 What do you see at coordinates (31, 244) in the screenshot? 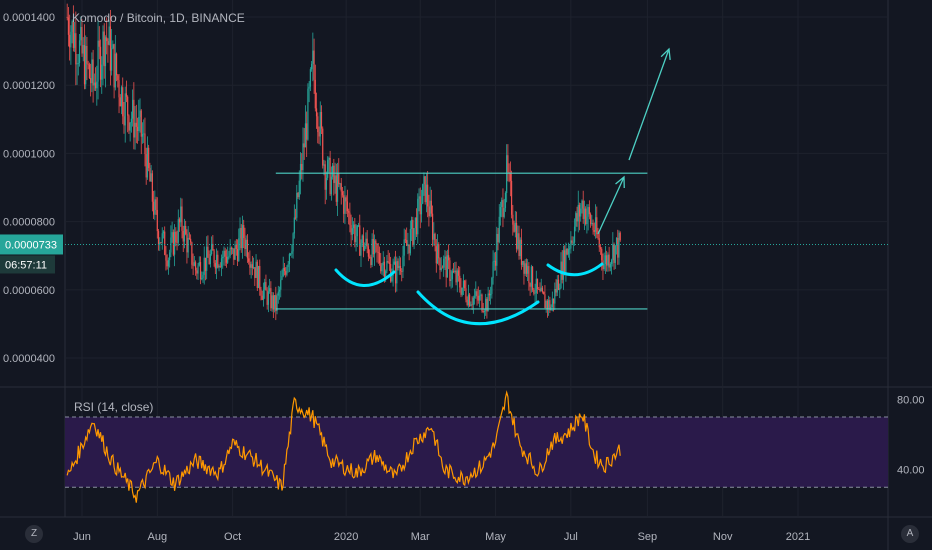
I see `price-tag` at bounding box center [31, 244].